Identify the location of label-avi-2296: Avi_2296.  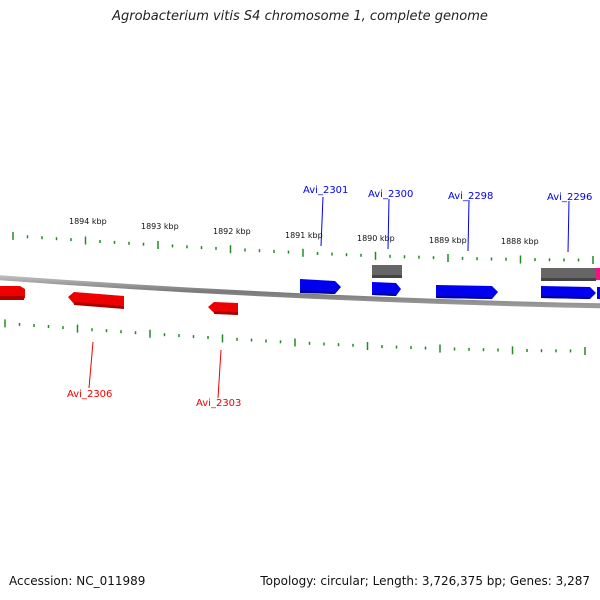
(569, 197).